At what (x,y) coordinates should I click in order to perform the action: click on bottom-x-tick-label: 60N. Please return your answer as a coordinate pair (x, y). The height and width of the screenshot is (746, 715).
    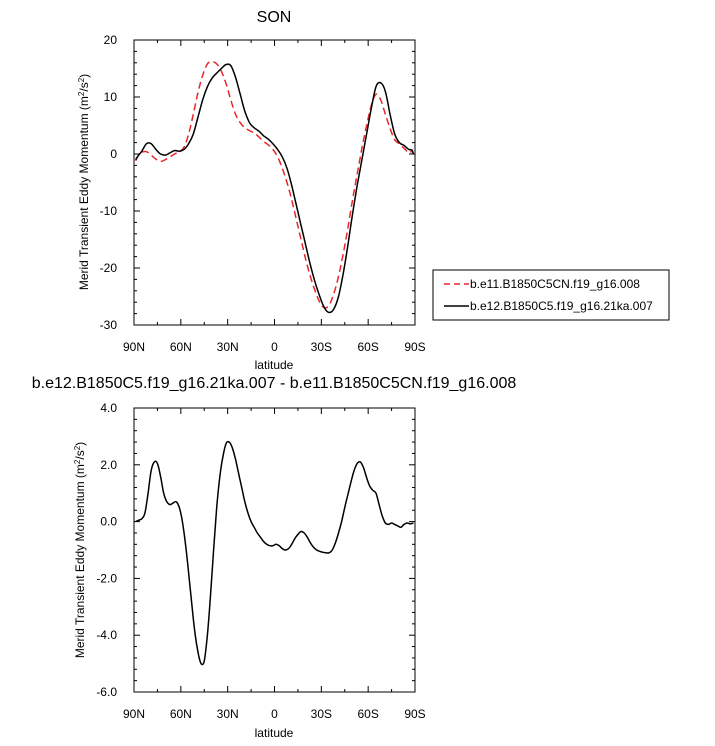
    Looking at the image, I should click on (181, 714).